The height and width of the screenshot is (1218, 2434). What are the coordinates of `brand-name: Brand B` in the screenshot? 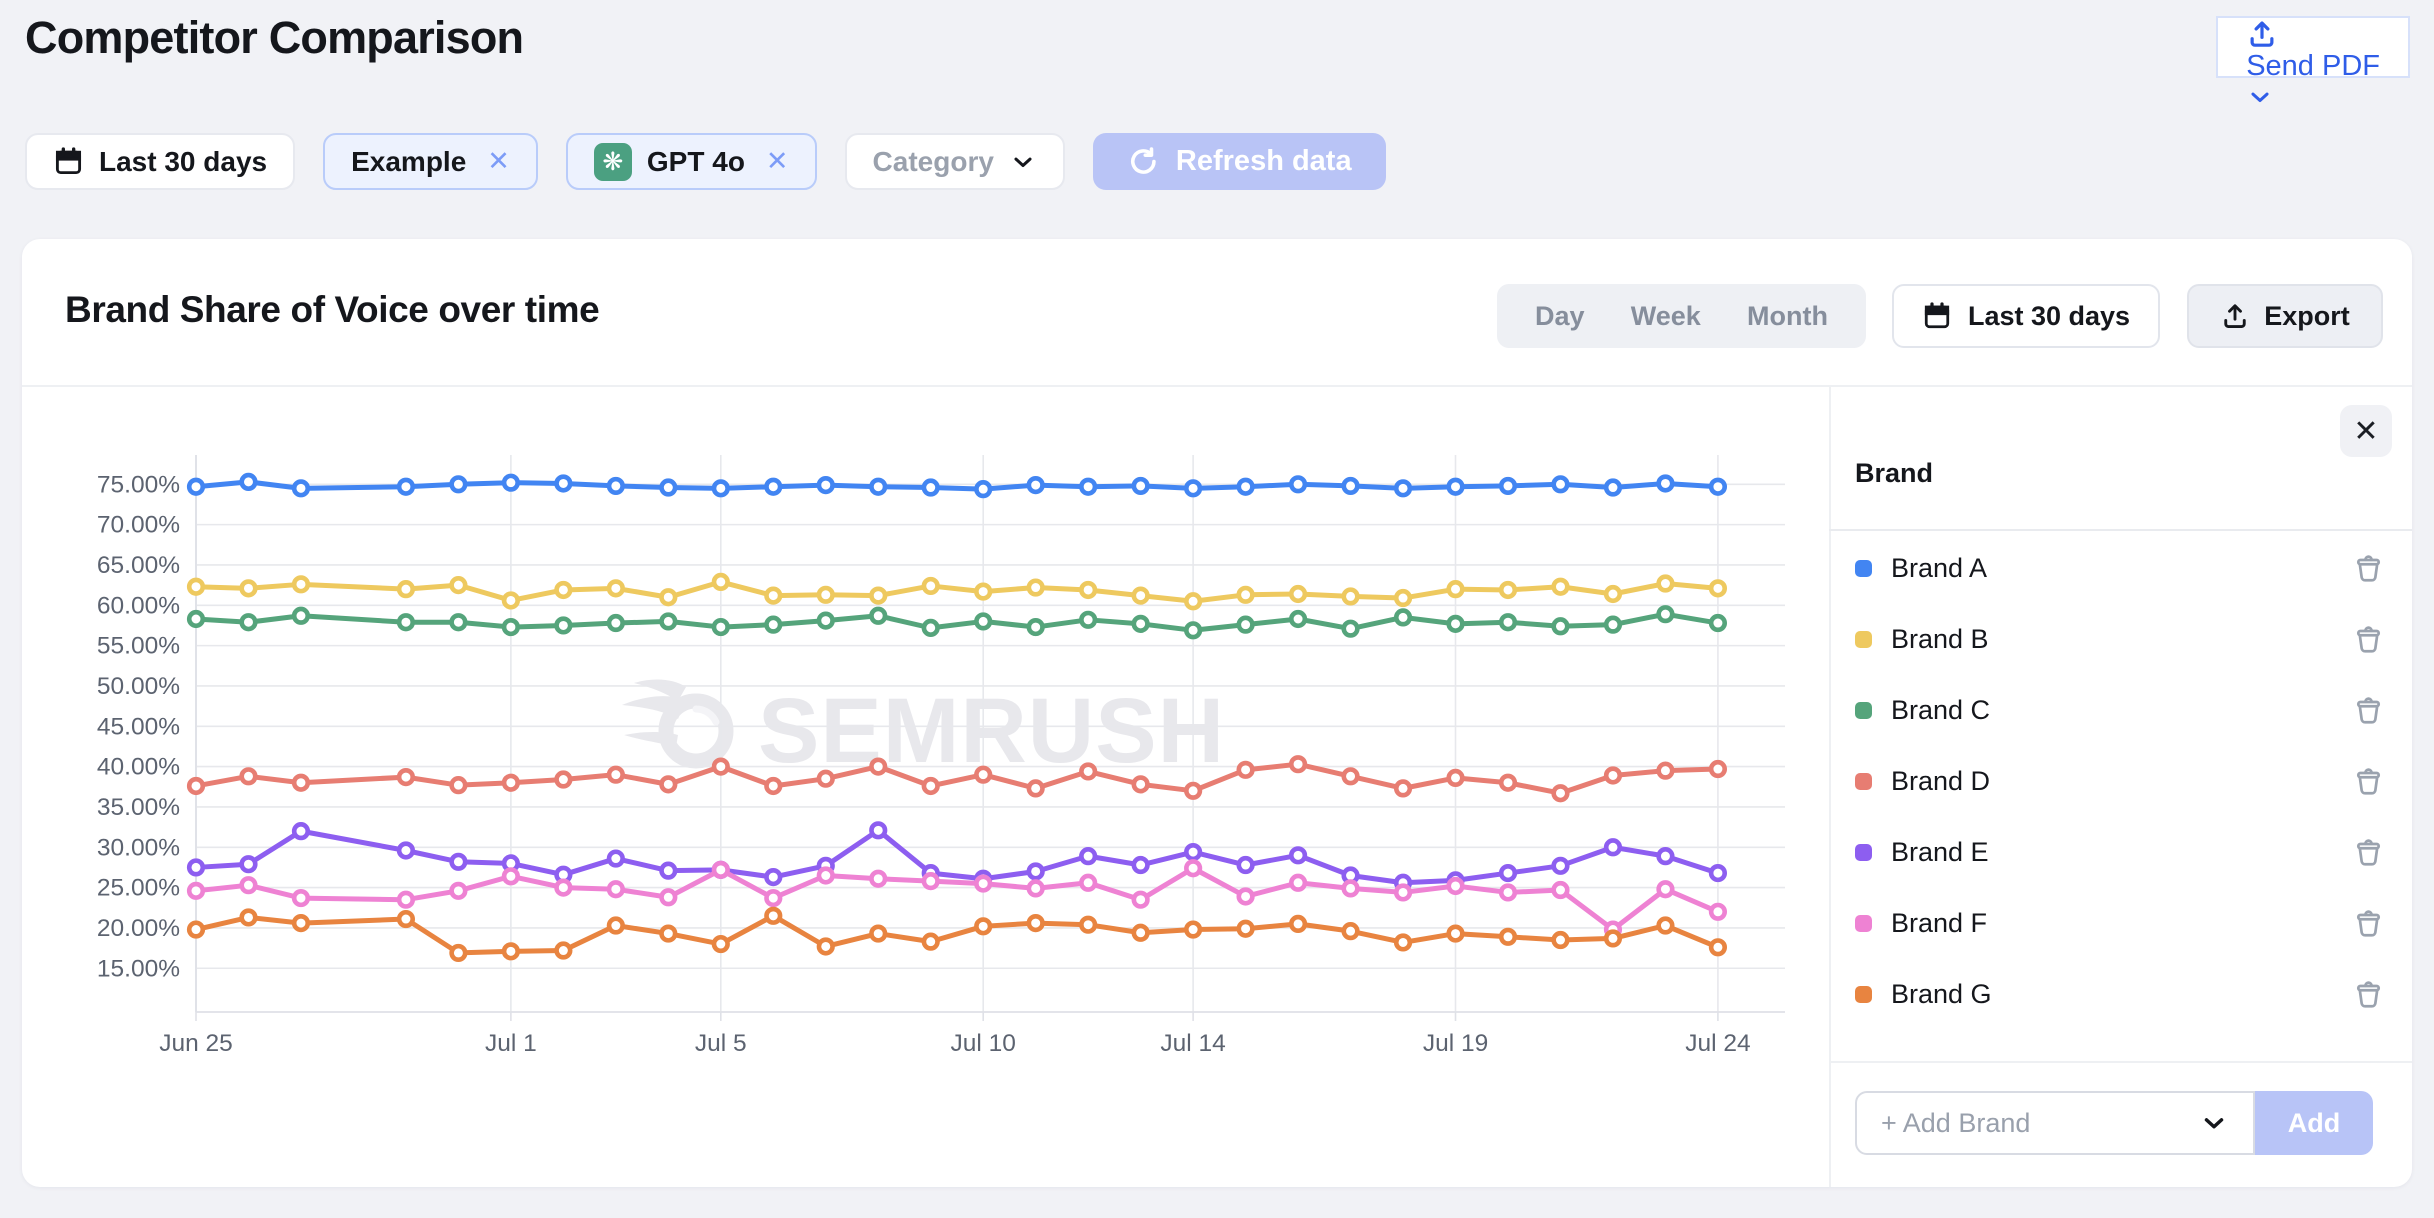 It's located at (1940, 639).